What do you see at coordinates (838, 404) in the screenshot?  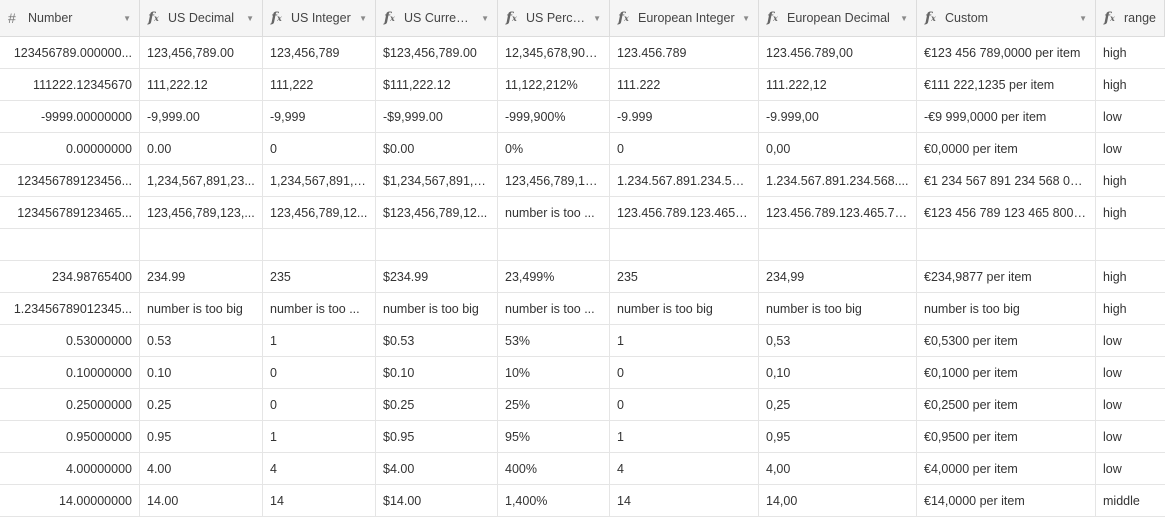 I see `cell-european-decimal: 0,25` at bounding box center [838, 404].